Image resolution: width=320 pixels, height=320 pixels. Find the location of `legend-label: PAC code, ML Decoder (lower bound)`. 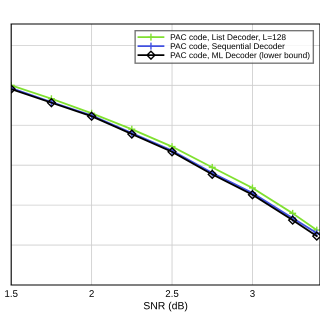

legend-label: PAC code, ML Decoder (lower bound) is located at coordinates (240, 56).